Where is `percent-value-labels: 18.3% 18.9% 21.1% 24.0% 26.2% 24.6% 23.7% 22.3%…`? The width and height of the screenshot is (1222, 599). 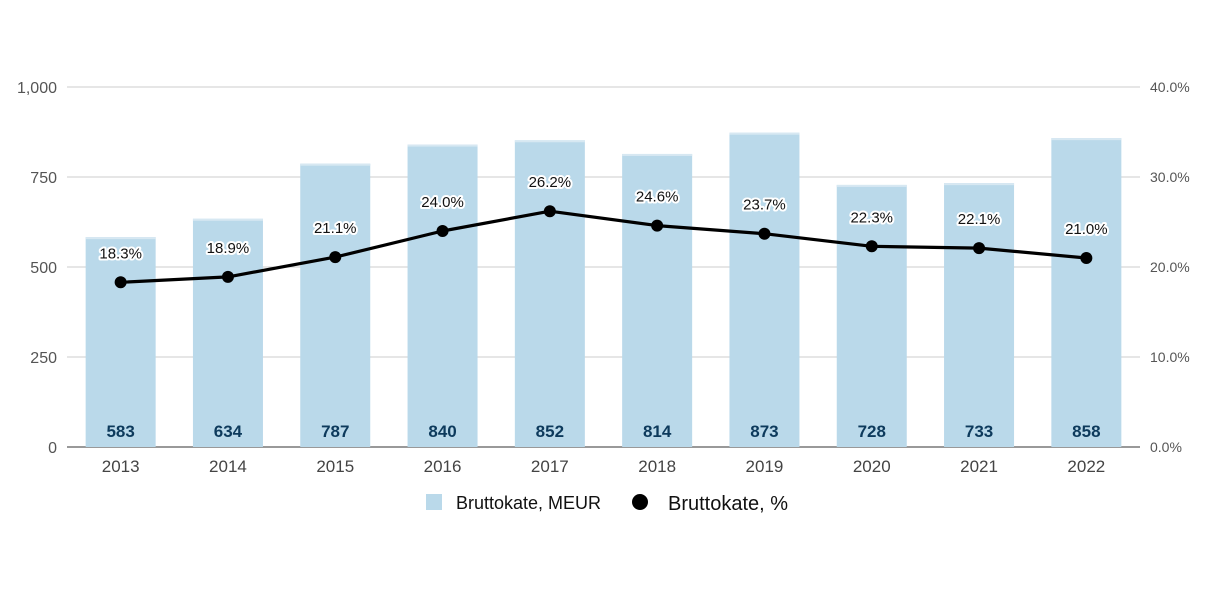 percent-value-labels: 18.3% 18.9% 21.1% 24.0% 26.2% 24.6% 23.7% 22.3%… is located at coordinates (603, 218).